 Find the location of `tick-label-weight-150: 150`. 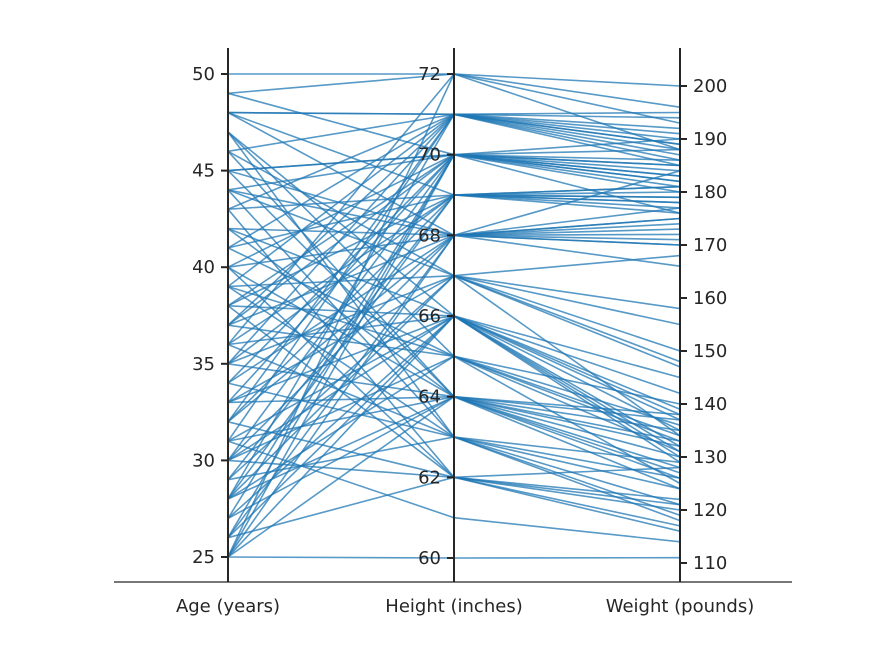

tick-label-weight-150: 150 is located at coordinates (710, 351).